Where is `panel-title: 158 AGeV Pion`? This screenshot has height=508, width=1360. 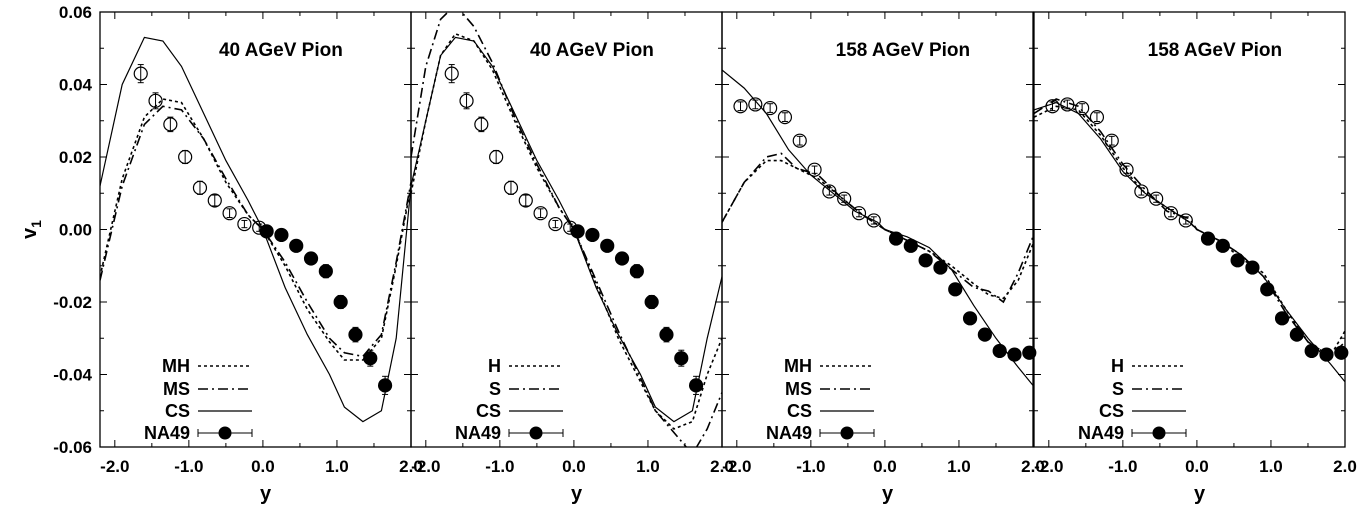 panel-title: 158 AGeV Pion is located at coordinates (1215, 50).